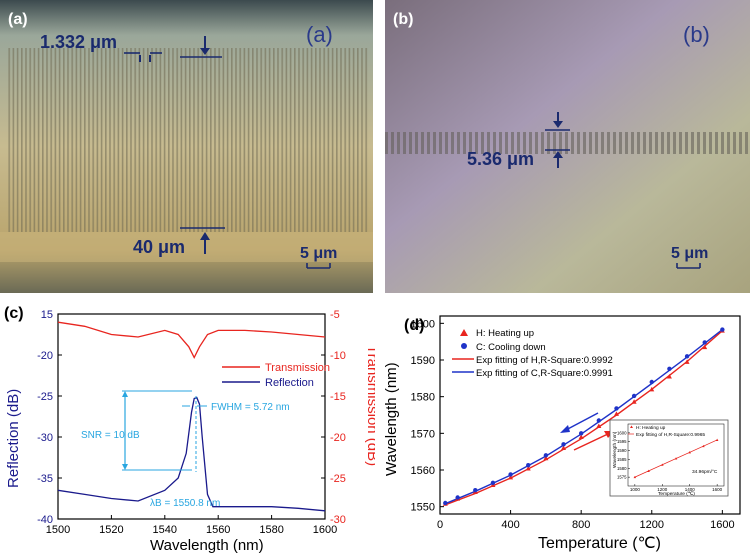 The width and height of the screenshot is (750, 558). I want to click on right-tick-label-c: -30, so click(338, 520).